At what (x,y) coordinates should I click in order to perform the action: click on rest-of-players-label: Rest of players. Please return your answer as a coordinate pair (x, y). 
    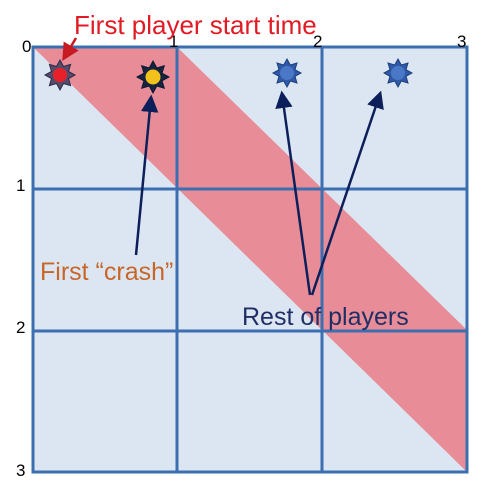
    Looking at the image, I should click on (325, 317).